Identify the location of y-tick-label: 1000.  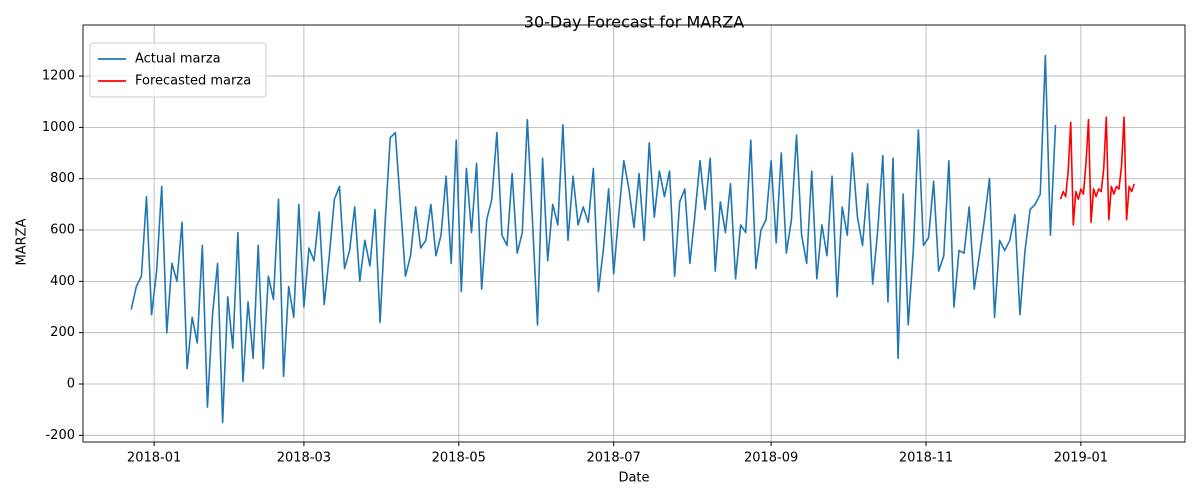
(58, 127).